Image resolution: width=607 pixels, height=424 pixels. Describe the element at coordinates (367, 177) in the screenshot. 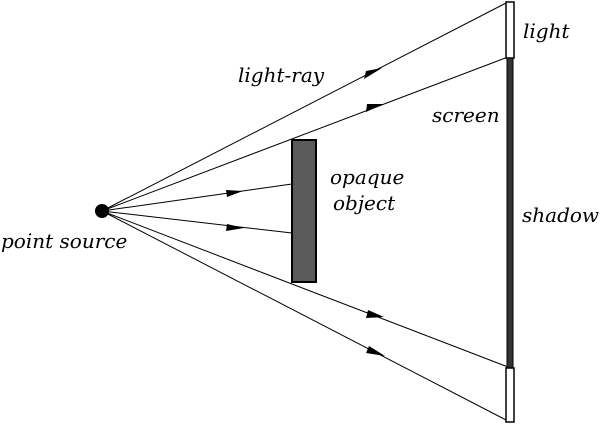

I see `label-opaque: opaque` at that location.